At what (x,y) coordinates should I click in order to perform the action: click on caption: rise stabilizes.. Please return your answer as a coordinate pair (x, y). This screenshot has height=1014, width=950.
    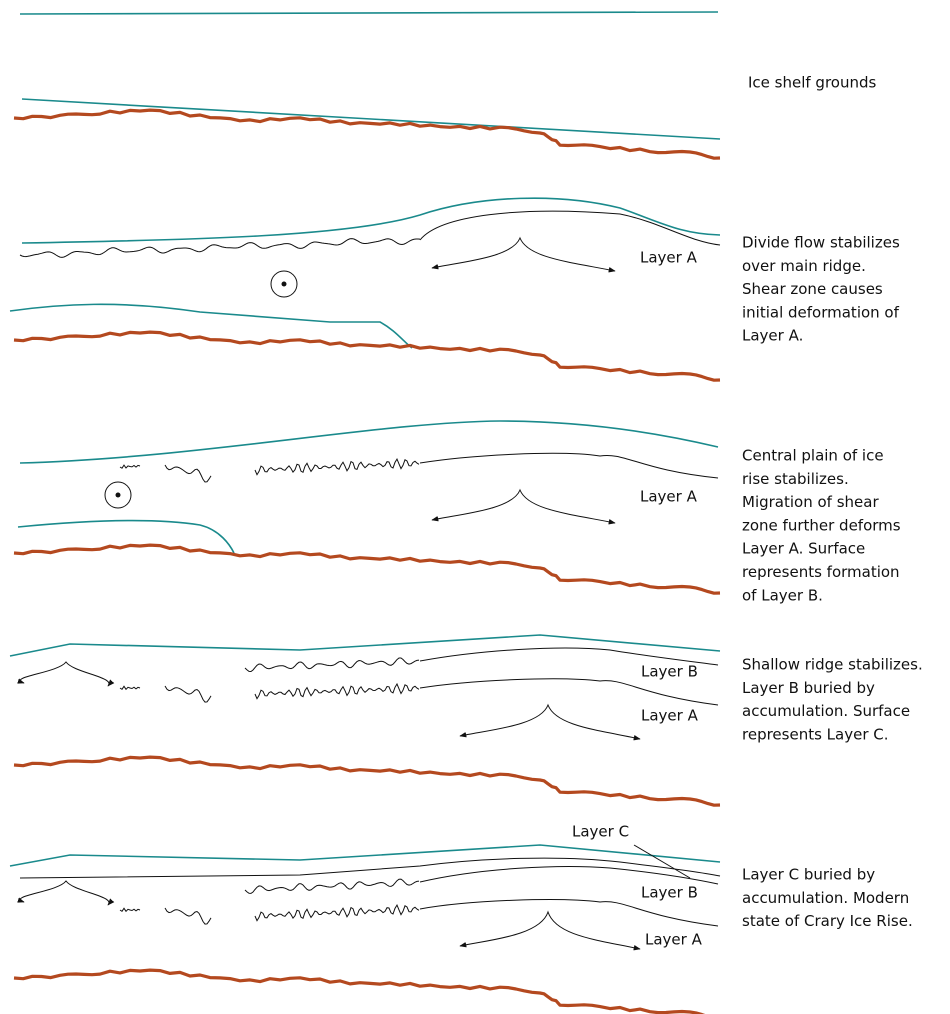
    Looking at the image, I should click on (795, 479).